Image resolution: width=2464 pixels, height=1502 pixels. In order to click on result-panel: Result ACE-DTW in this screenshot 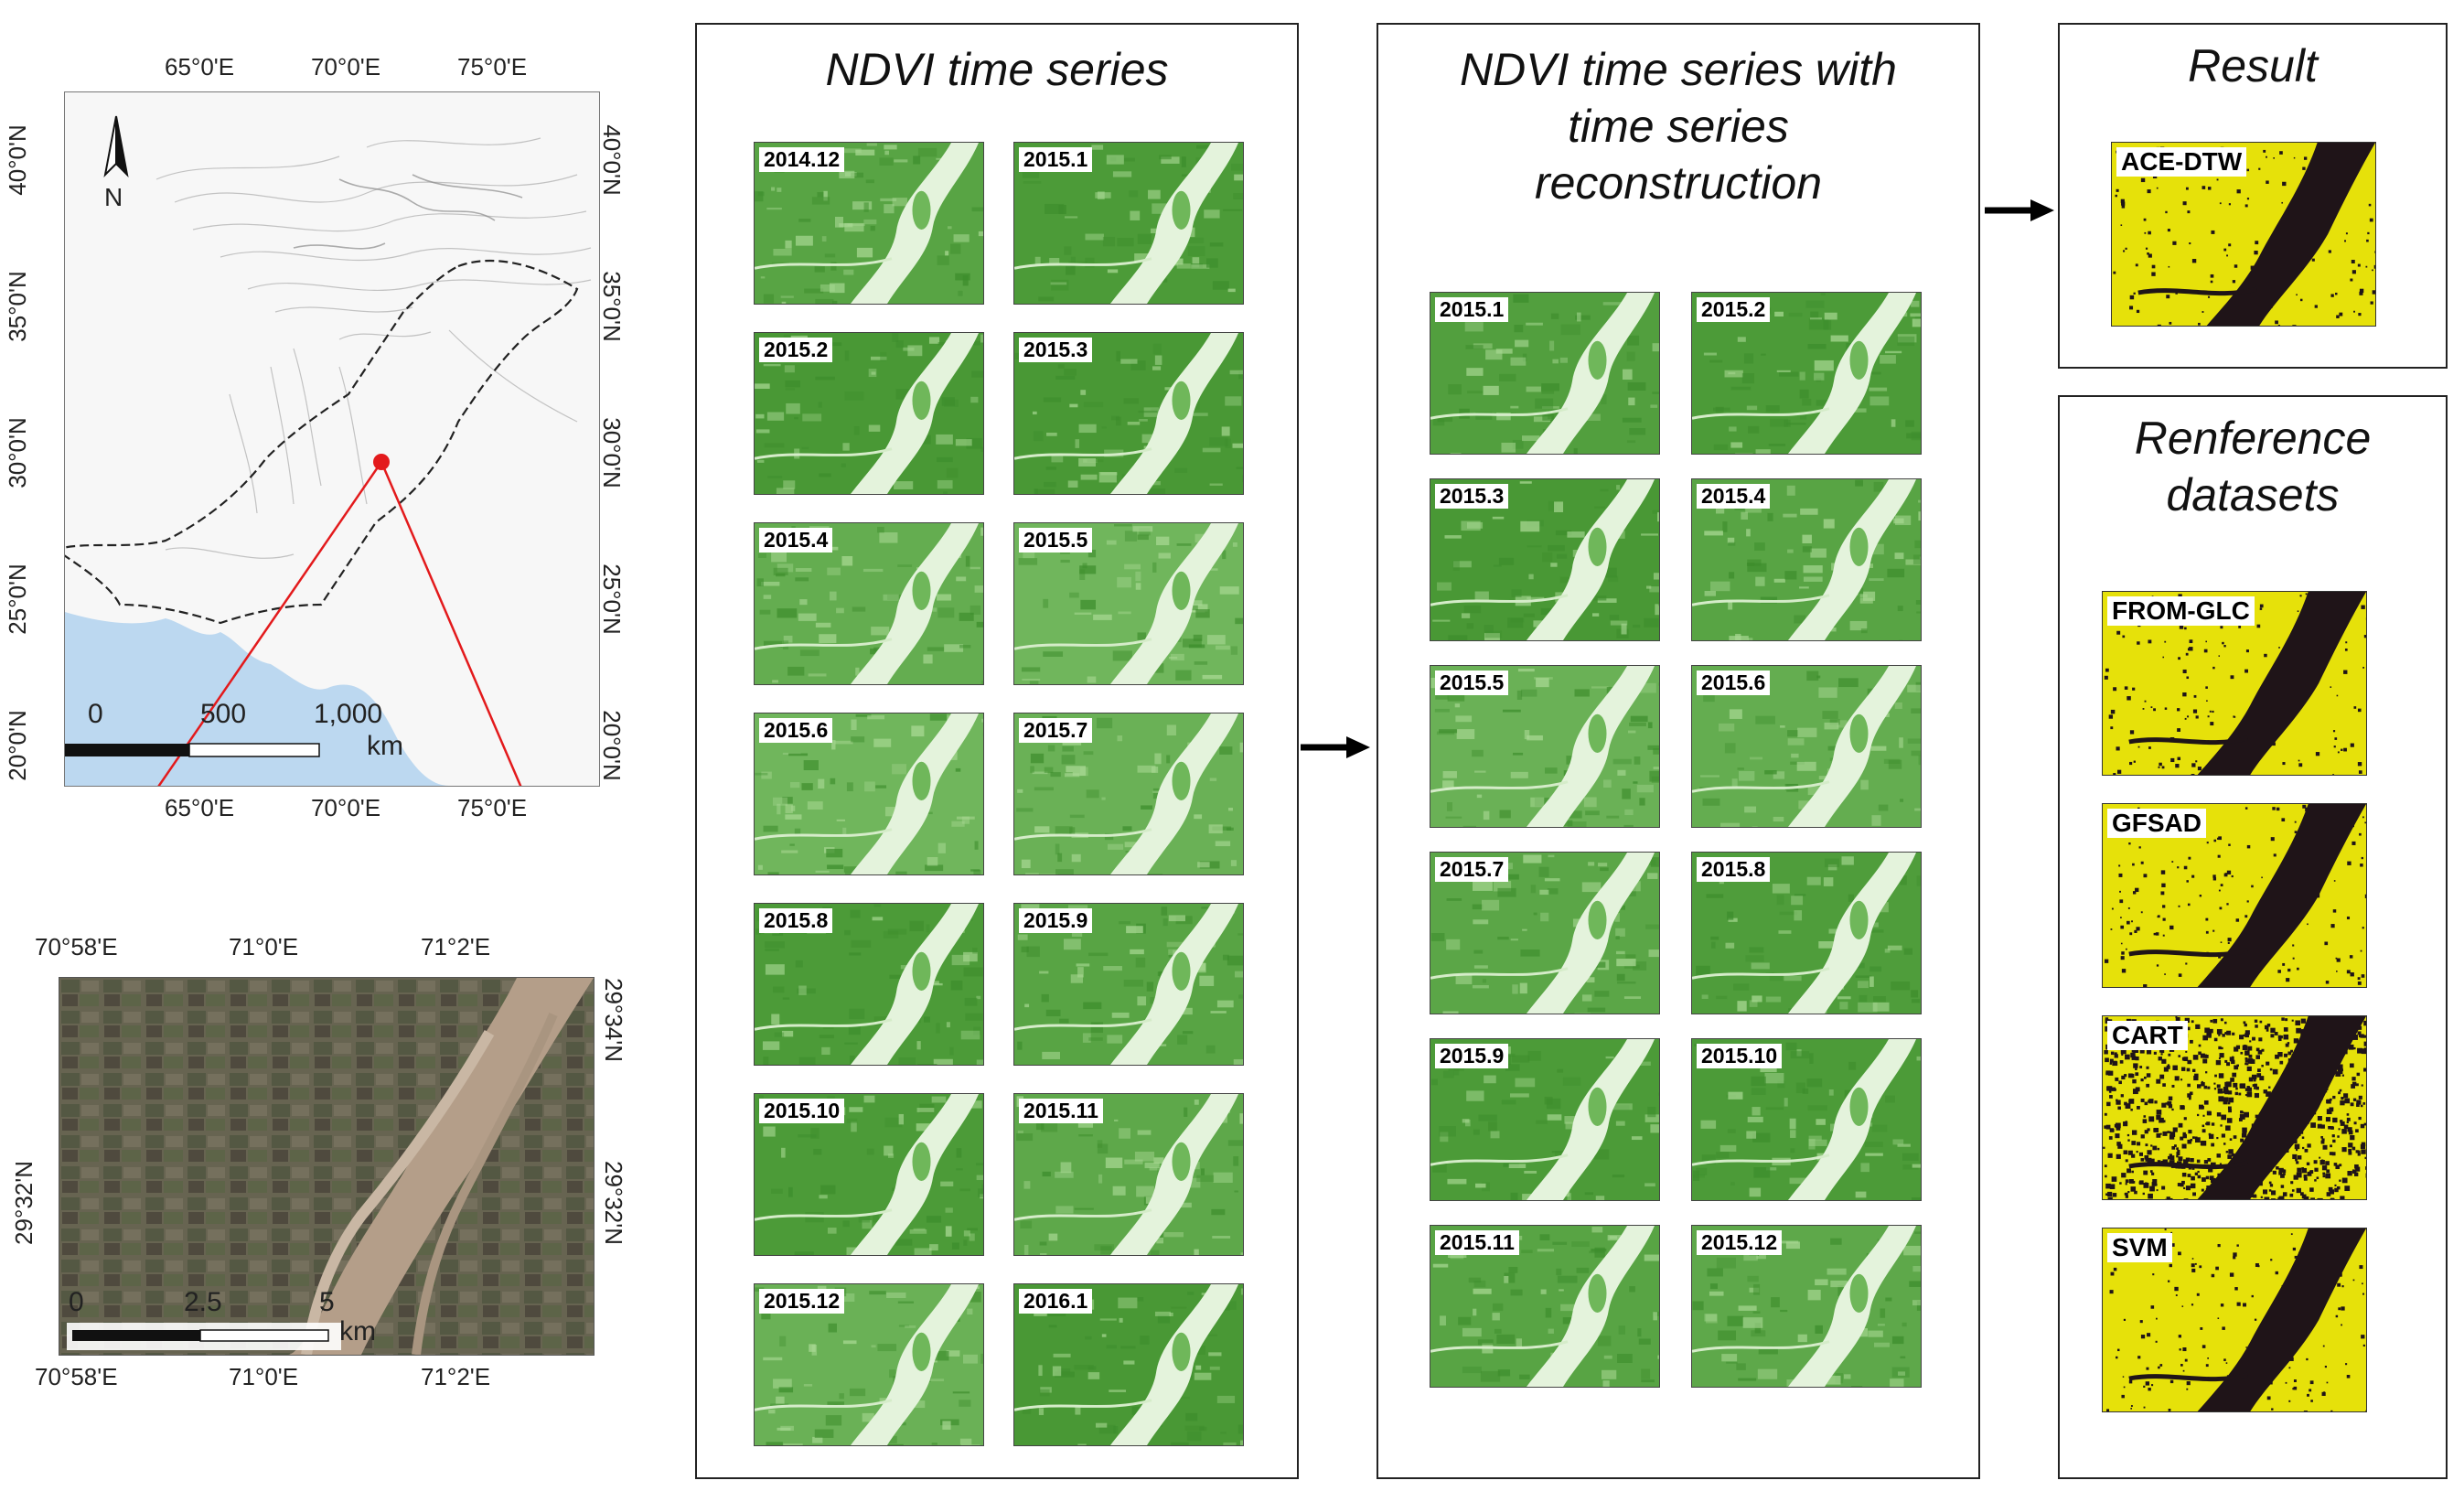, I will do `click(2253, 196)`.